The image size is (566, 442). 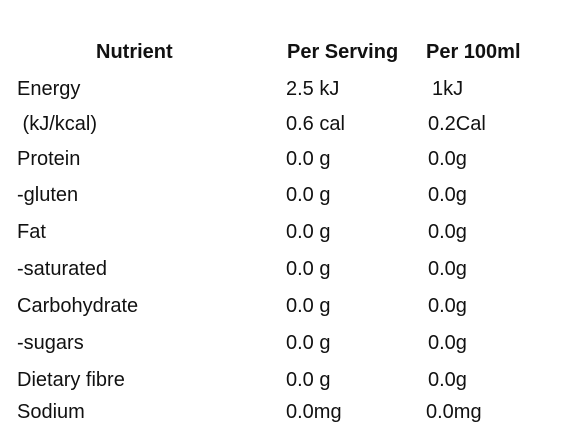 I want to click on row-sugars-per-100ml: 0.0g, so click(x=447, y=343).